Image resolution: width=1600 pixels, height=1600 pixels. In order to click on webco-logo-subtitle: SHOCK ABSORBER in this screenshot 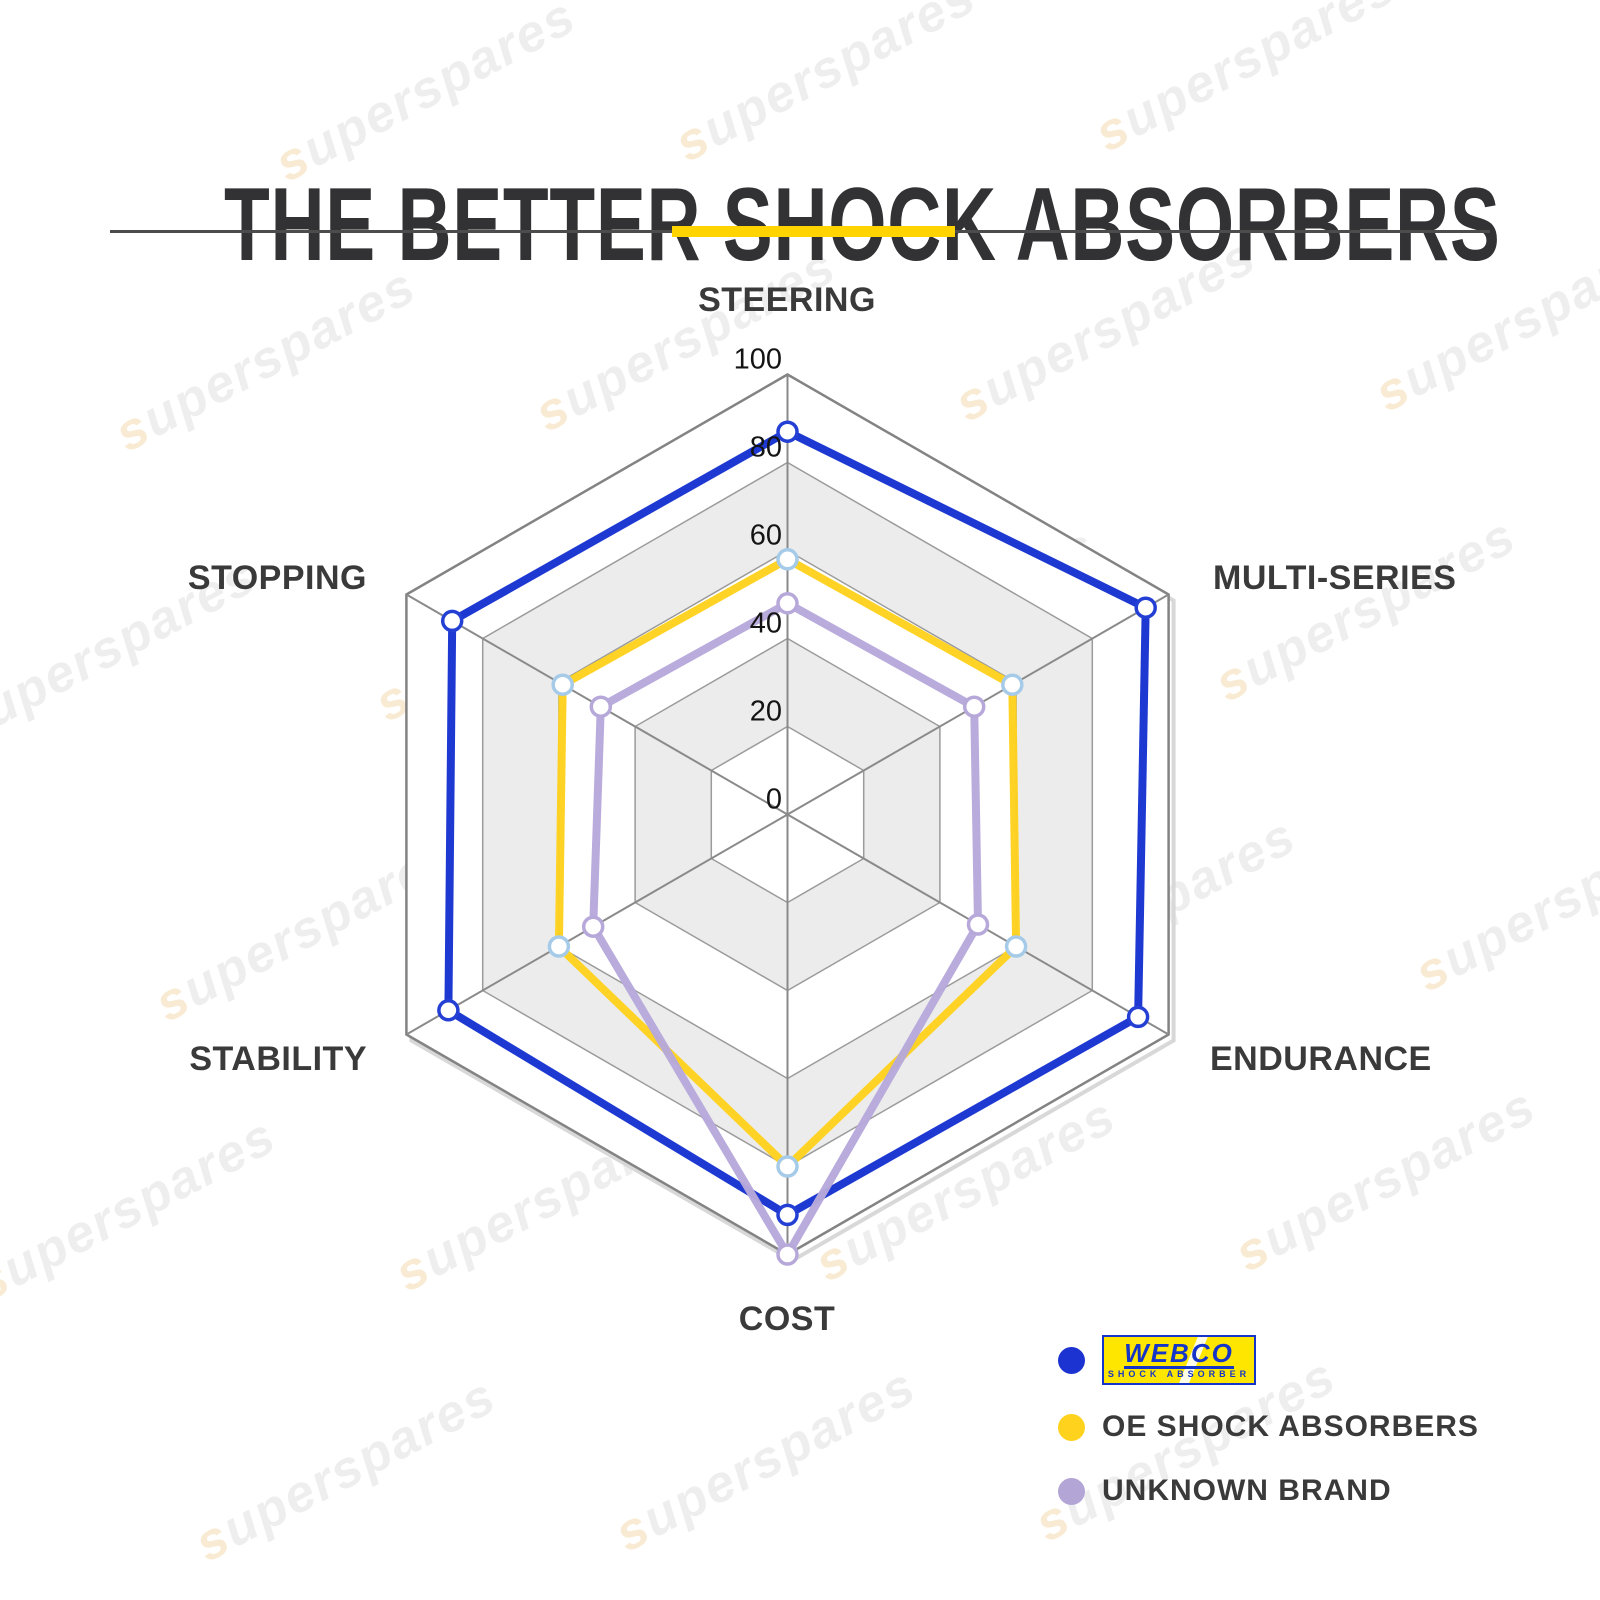, I will do `click(1179, 1374)`.